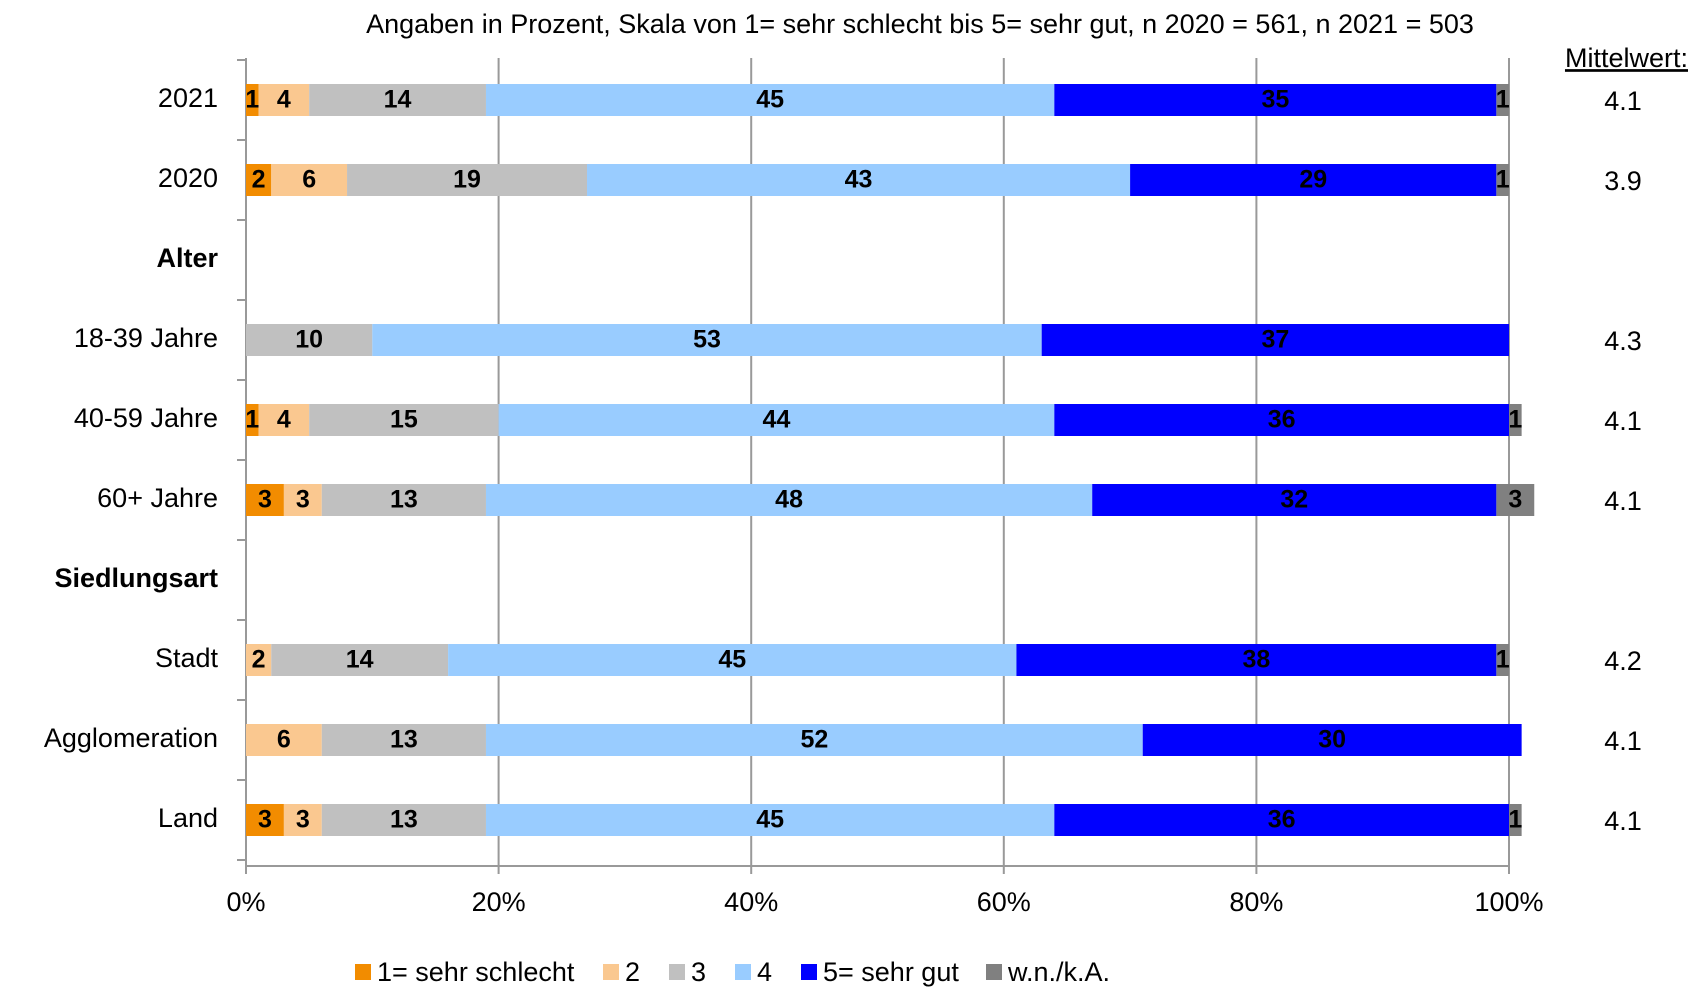 Image resolution: width=1695 pixels, height=991 pixels. I want to click on y-tick-label: Siedlungsart, so click(136, 578).